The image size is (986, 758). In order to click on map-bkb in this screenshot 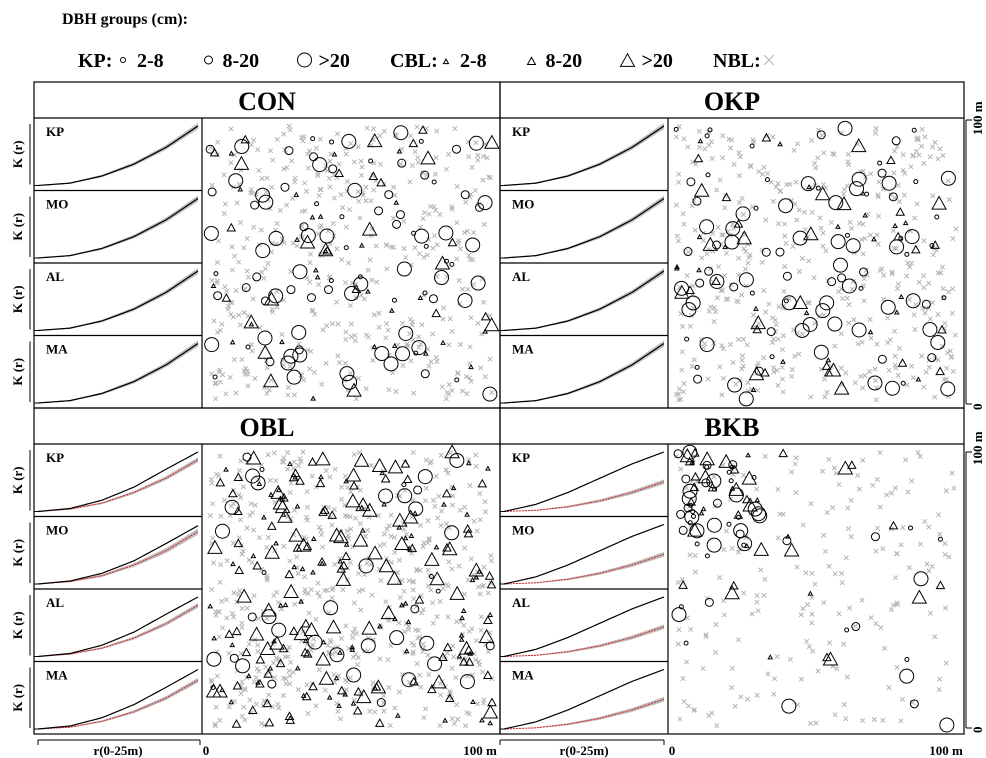, I will do `click(814, 588)`.